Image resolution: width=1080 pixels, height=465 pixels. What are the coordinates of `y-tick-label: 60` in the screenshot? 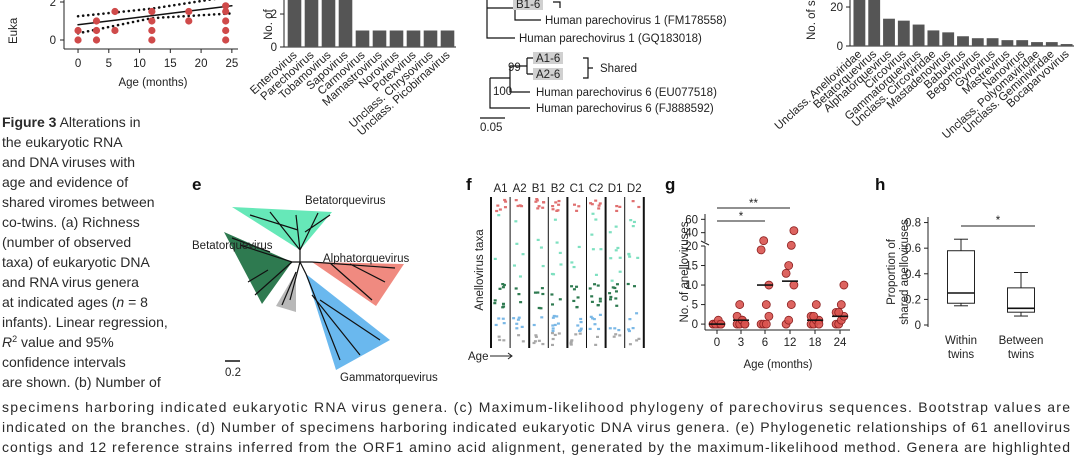 It's located at (691, 220).